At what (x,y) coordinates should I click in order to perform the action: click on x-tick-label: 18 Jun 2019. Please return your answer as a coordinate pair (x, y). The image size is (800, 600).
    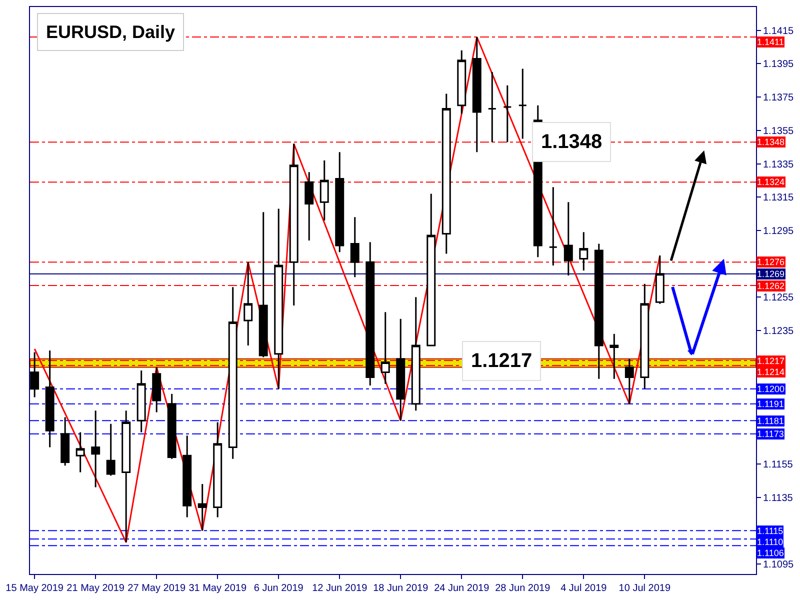
    Looking at the image, I should click on (401, 588).